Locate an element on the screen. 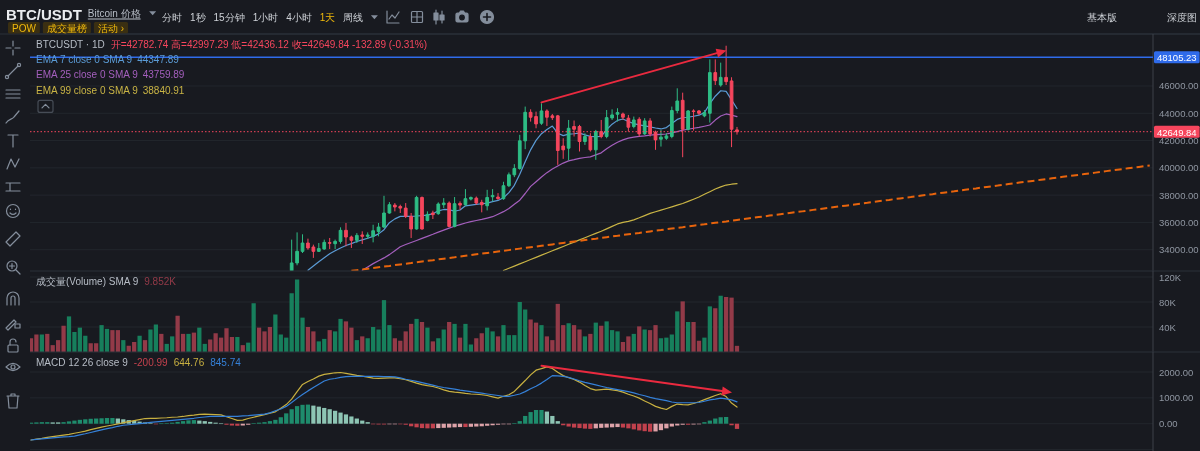 The width and height of the screenshot is (1200, 451). text: EMA 99 close 0 SMA 9 is located at coordinates (87, 90).